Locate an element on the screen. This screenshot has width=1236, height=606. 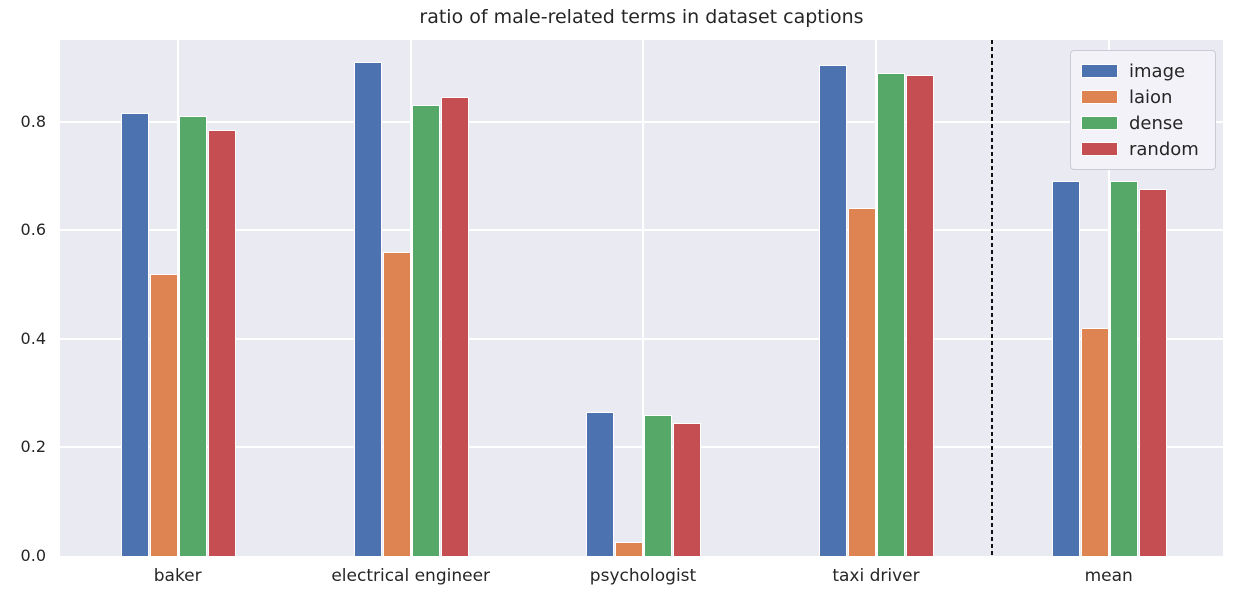
bar-laion-electrical-engineer is located at coordinates (396, 404).